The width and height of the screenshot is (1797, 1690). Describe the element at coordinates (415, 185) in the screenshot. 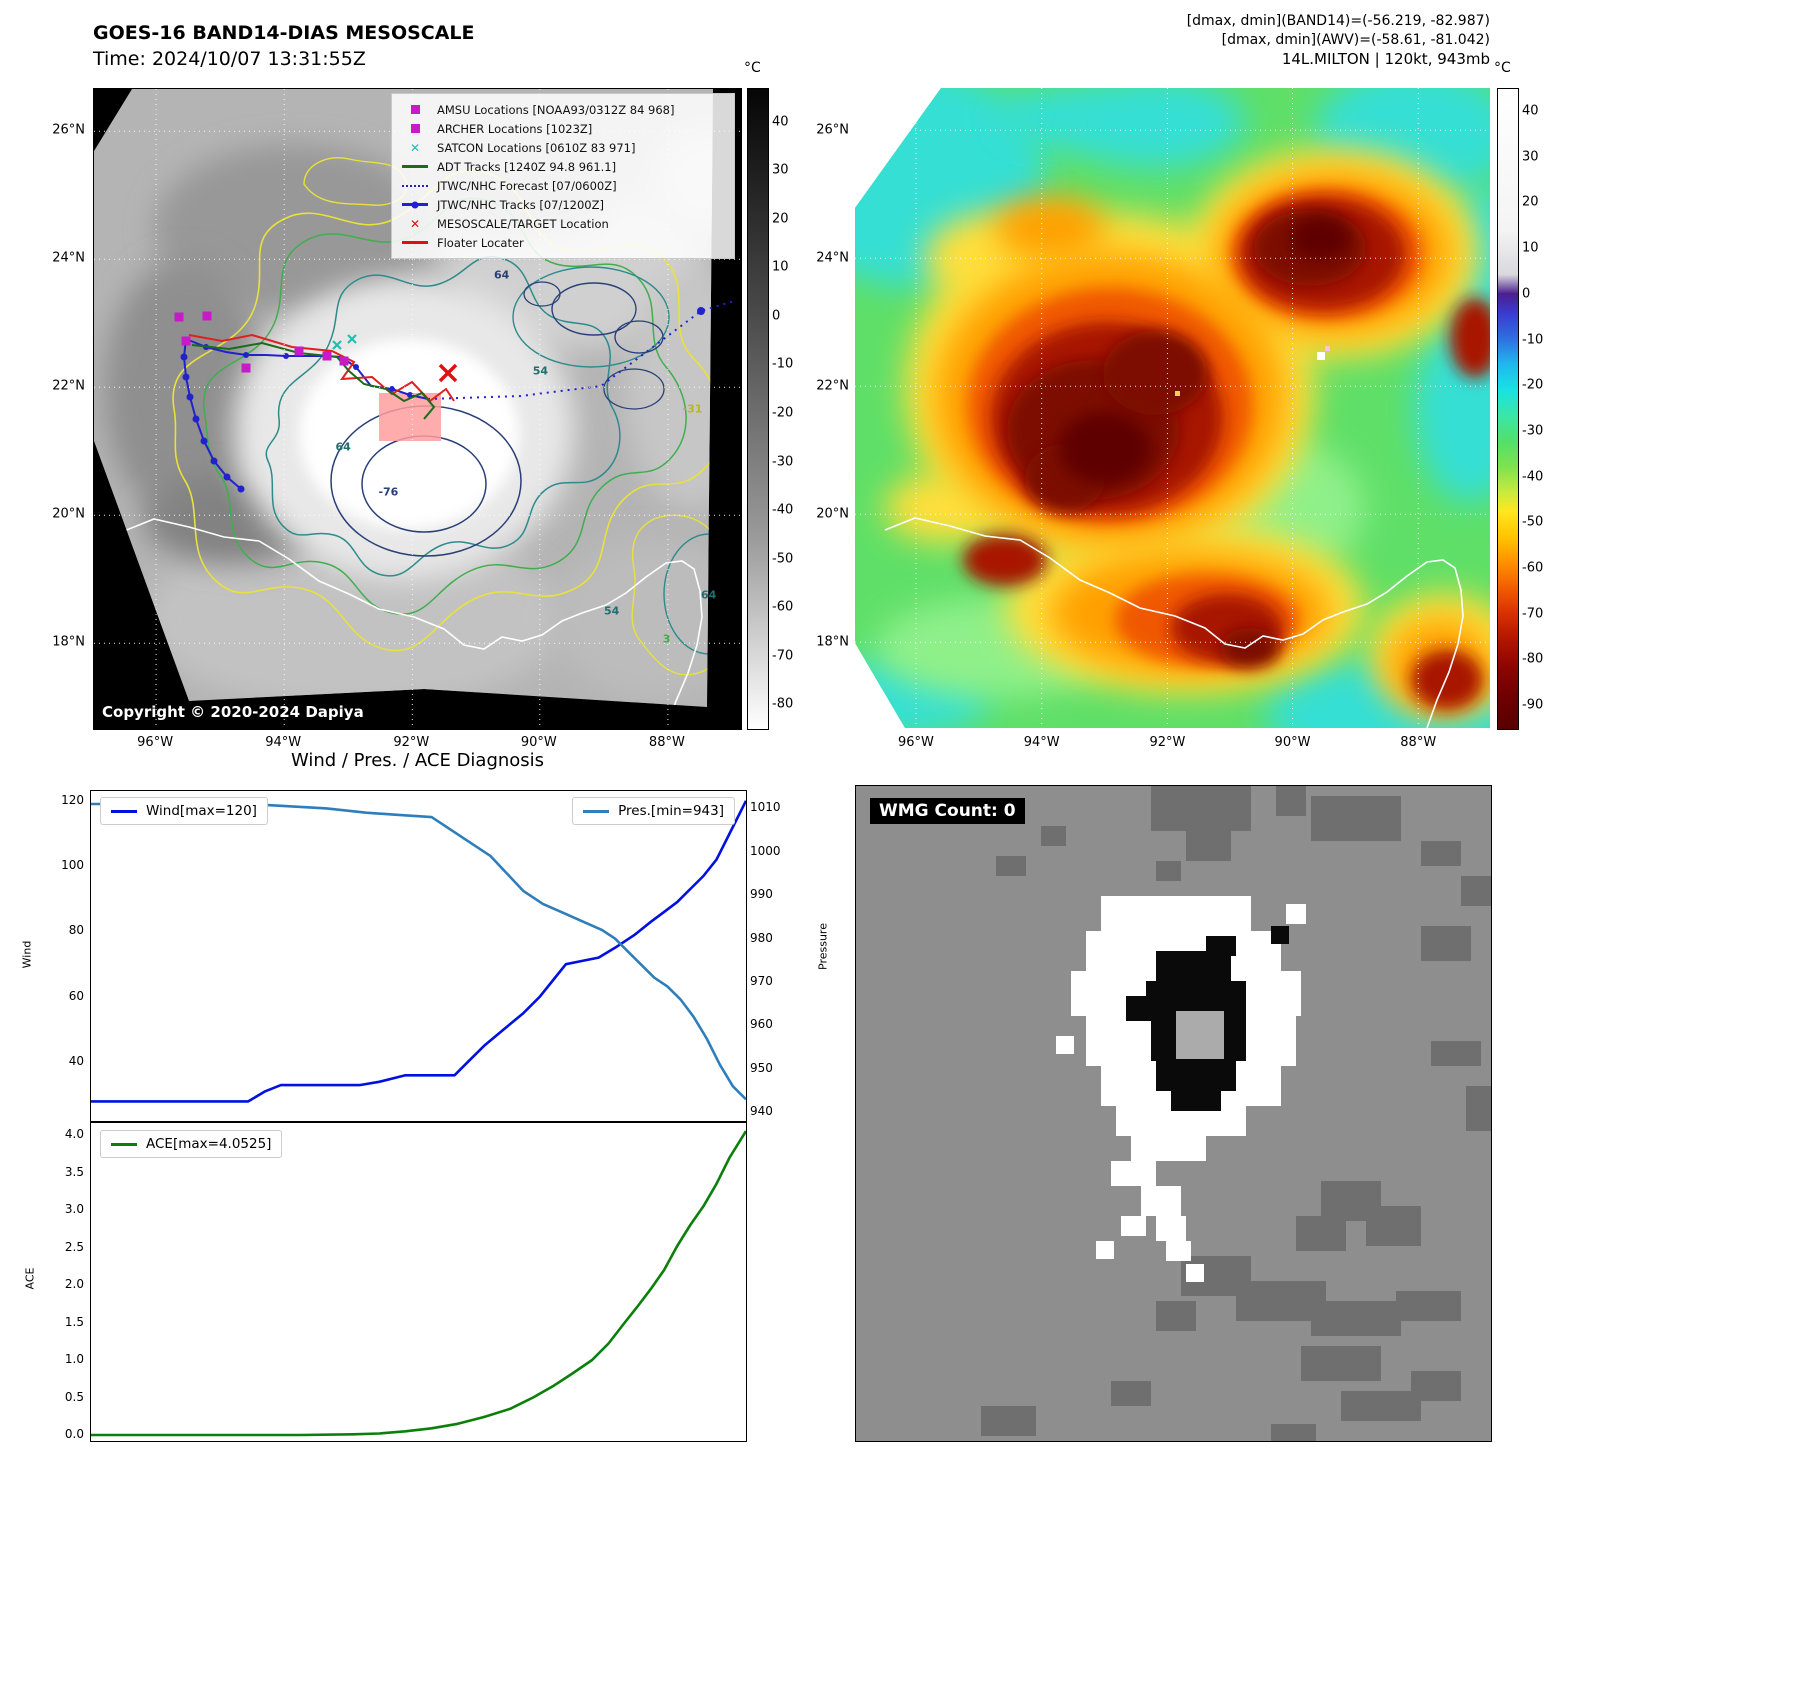

I see `dotted-marker-icon` at that location.